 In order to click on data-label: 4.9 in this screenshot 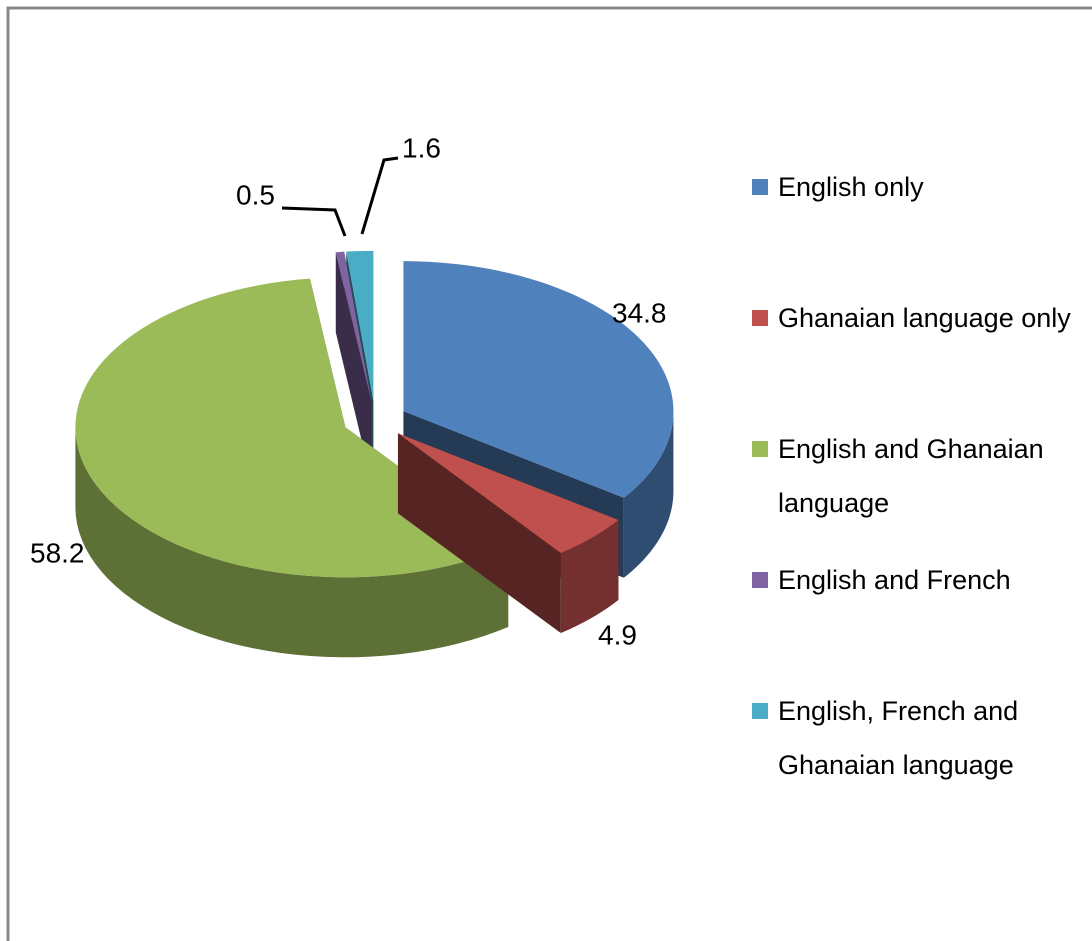, I will do `click(617, 634)`.